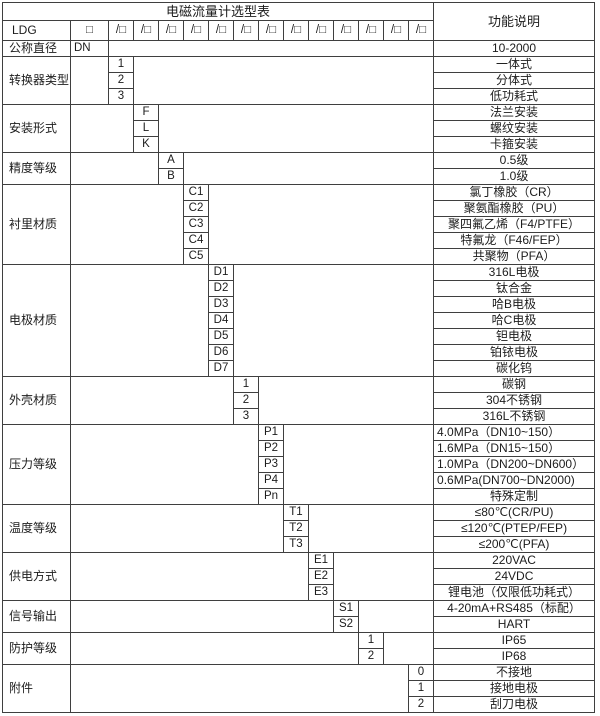  Describe the element at coordinates (514, 624) in the screenshot. I see `option-desc: HART` at that location.